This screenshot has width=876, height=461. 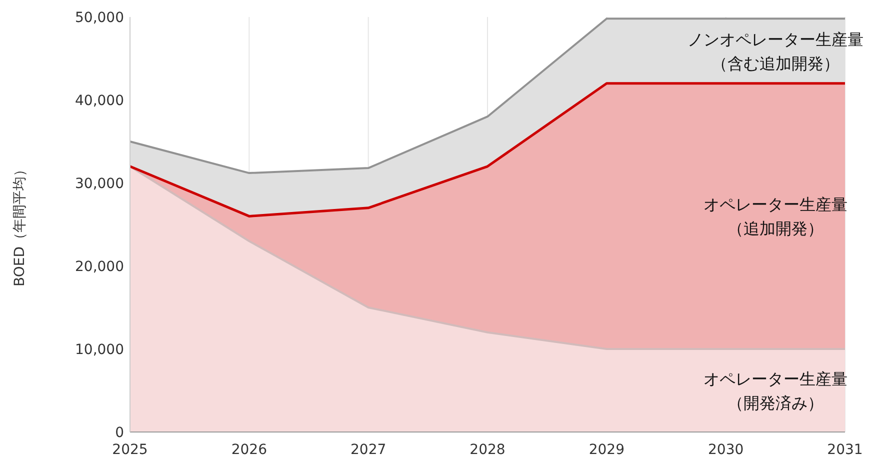 What do you see at coordinates (130, 450) in the screenshot?
I see `x-tick-label: 2025` at bounding box center [130, 450].